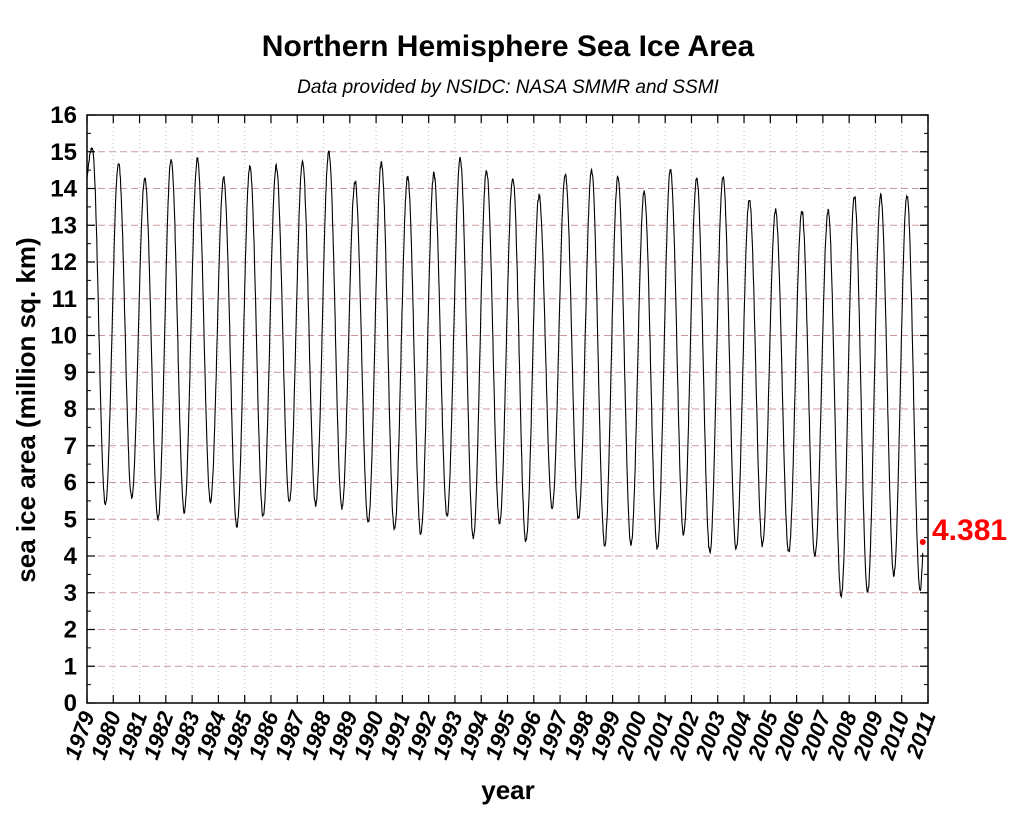 The height and width of the screenshot is (814, 1022). What do you see at coordinates (70, 666) in the screenshot?
I see `y-tick-label: 1` at bounding box center [70, 666].